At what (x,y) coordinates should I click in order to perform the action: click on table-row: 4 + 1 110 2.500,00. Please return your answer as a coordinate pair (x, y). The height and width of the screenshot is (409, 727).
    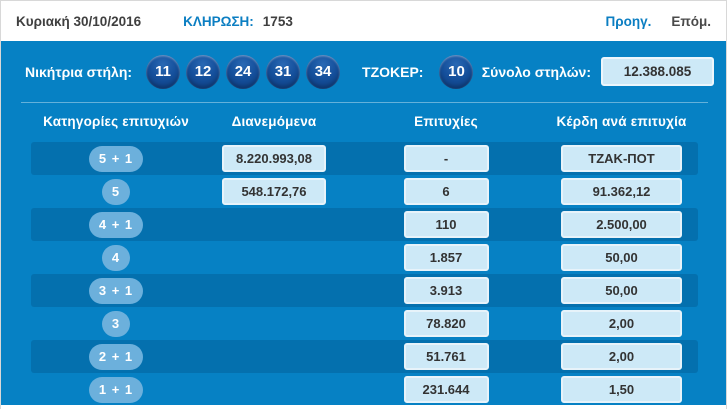
    Looking at the image, I should click on (364, 224).